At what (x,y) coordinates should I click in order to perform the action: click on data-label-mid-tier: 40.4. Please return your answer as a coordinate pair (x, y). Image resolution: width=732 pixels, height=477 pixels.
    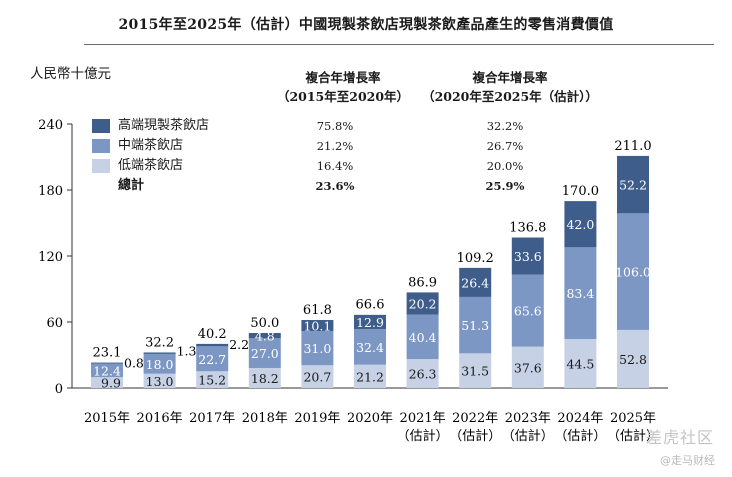
    Looking at the image, I should click on (423, 337).